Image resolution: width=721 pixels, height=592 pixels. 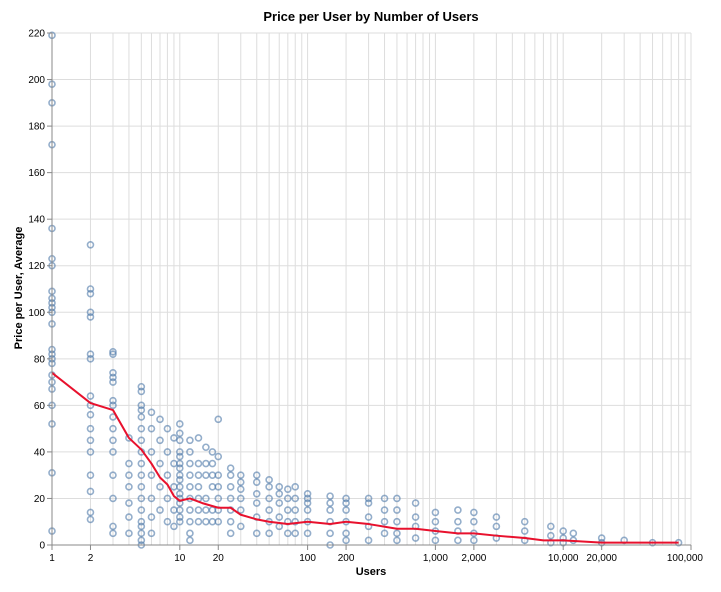 I want to click on x-tick-label: 20,000, so click(x=601, y=558).